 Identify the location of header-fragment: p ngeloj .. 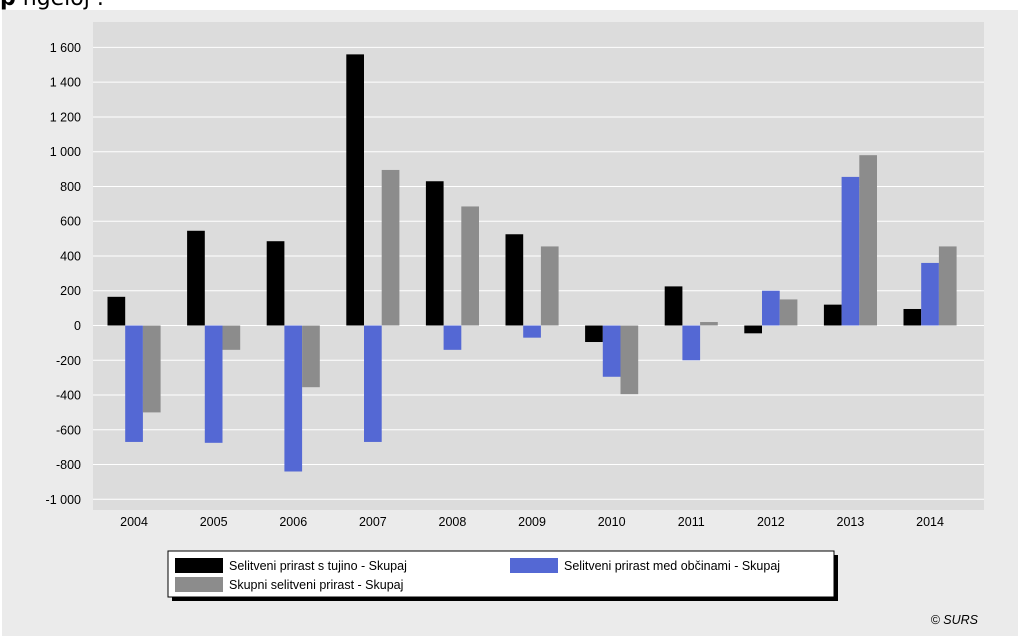
(510, 5).